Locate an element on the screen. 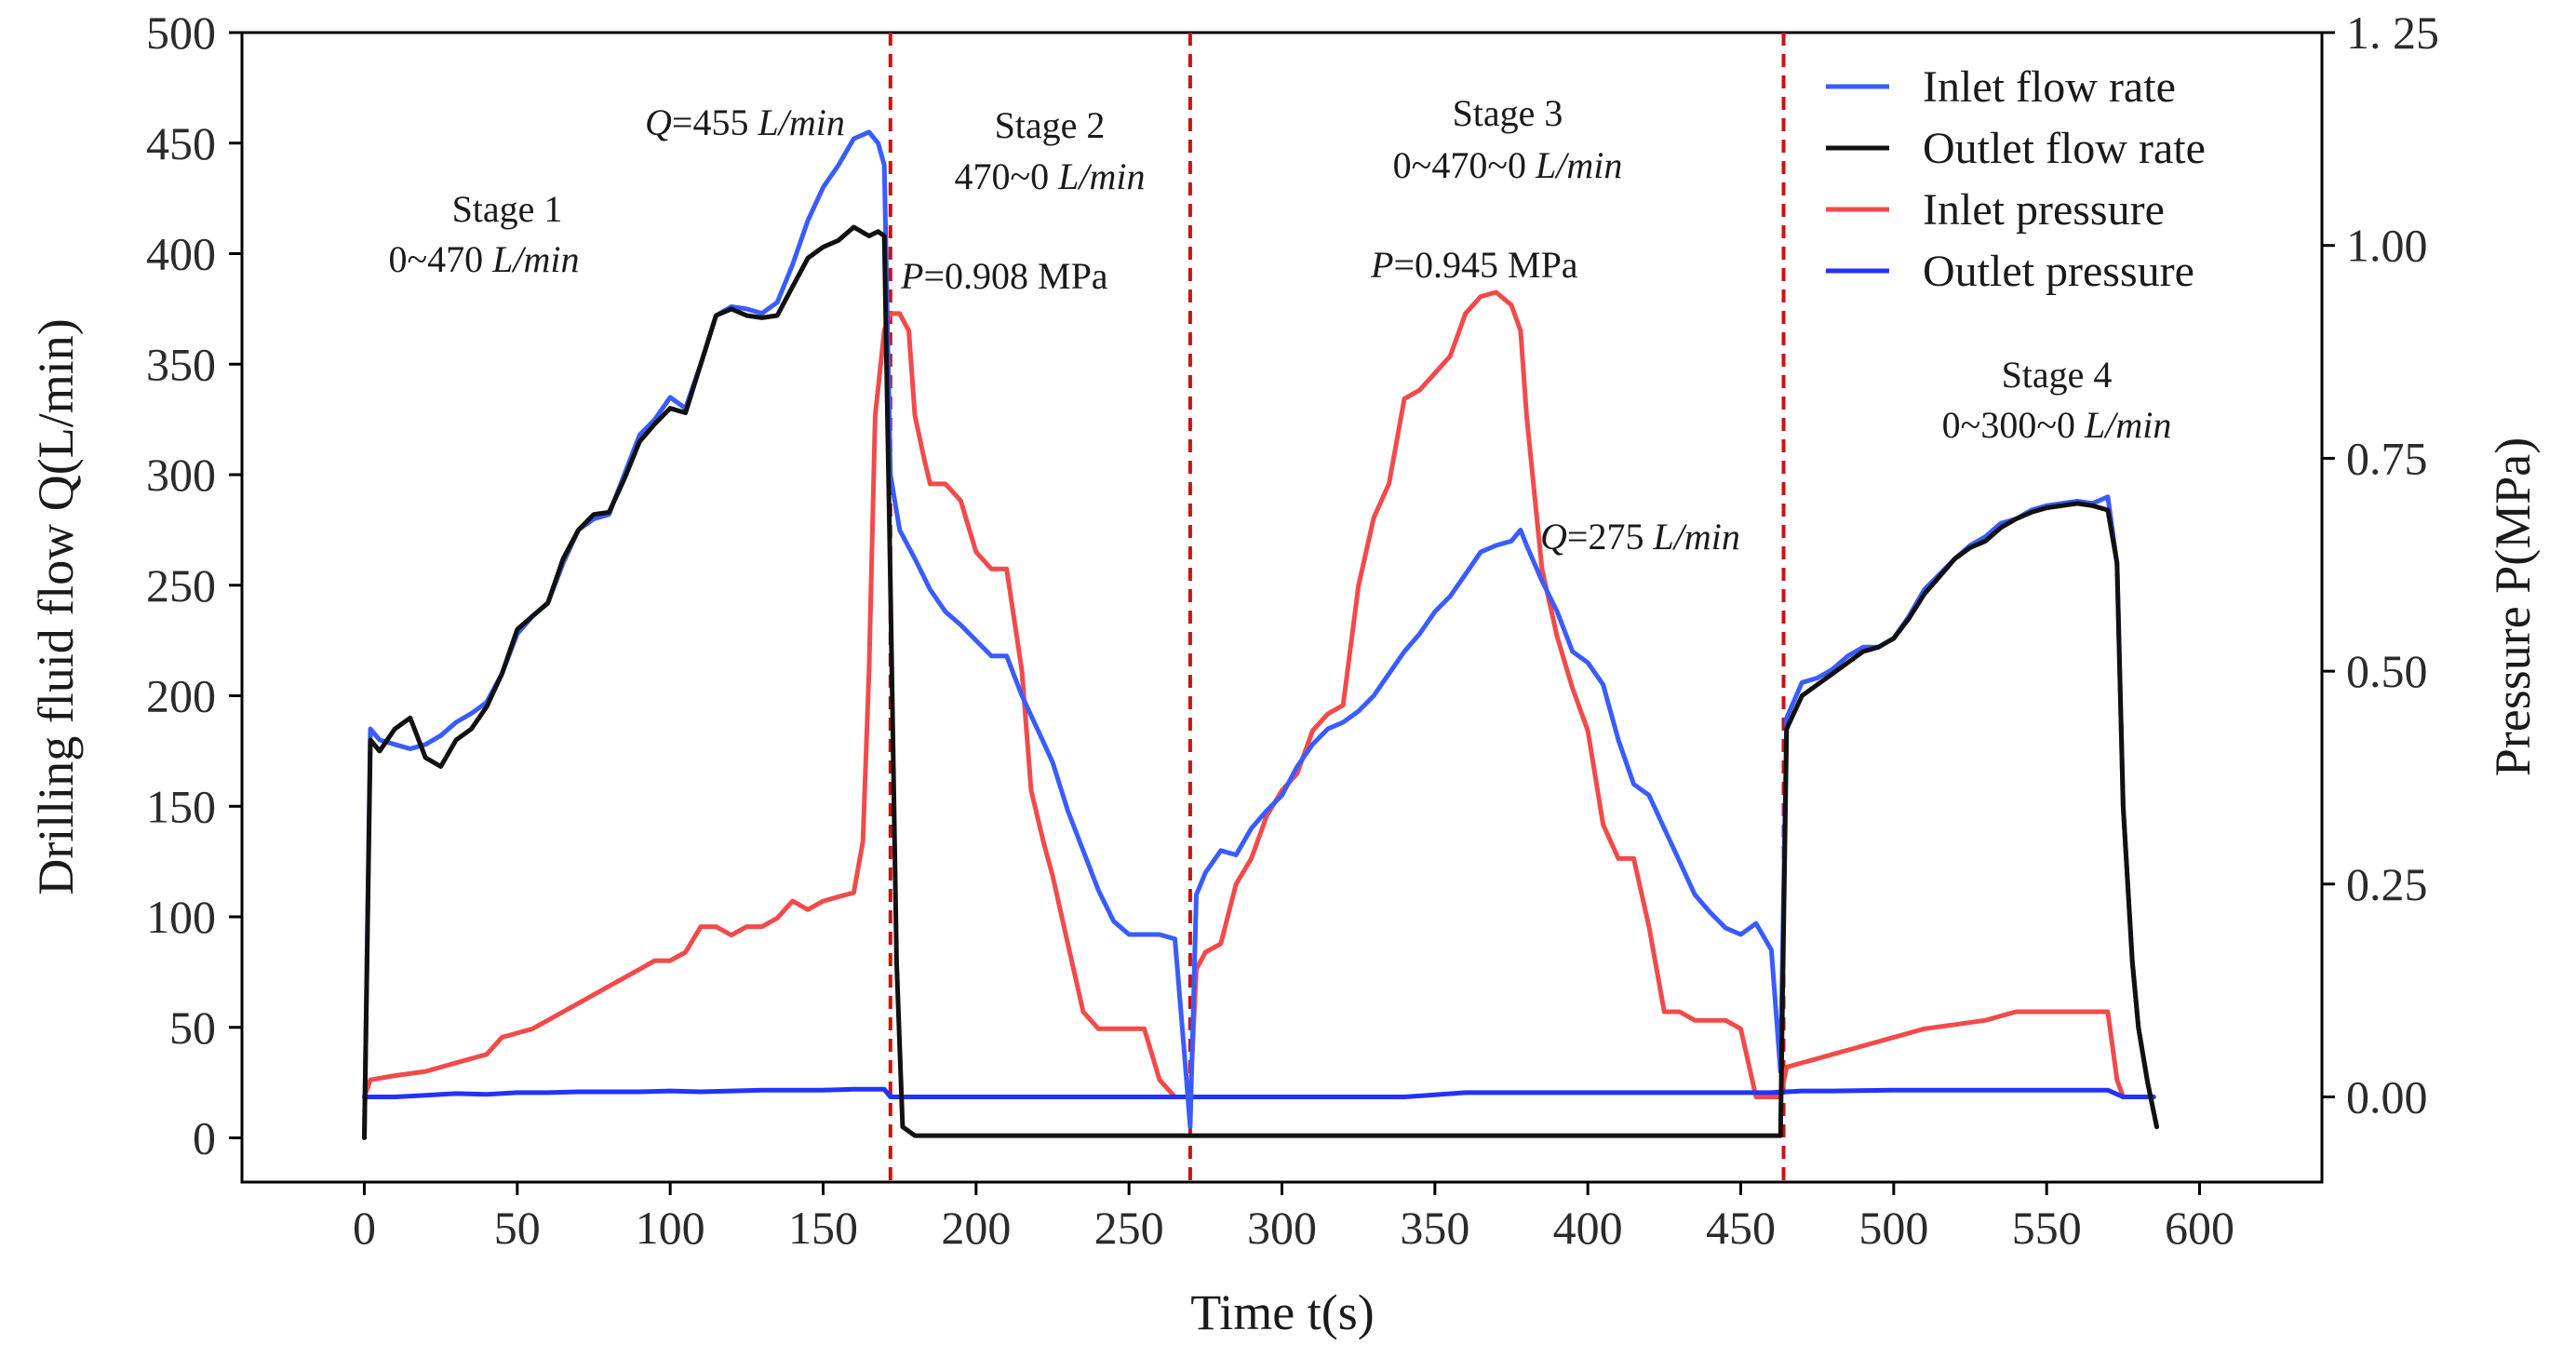 This screenshot has height=1358, width=2576. annotation-p908: P=0.908 MPa is located at coordinates (1004, 276).